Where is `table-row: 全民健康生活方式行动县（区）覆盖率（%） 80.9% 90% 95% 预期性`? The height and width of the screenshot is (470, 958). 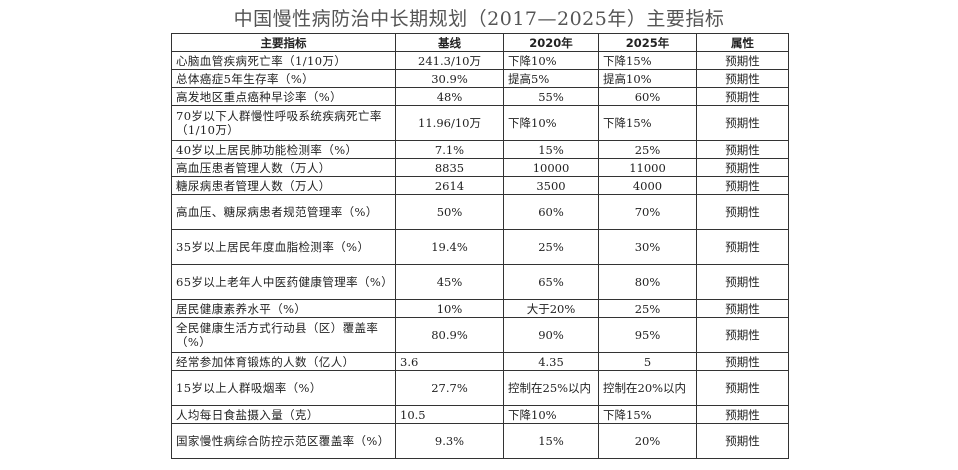 table-row: 全民健康生活方式行动县（区）覆盖率（%） 80.9% 90% 95% 预期性 is located at coordinates (480, 335).